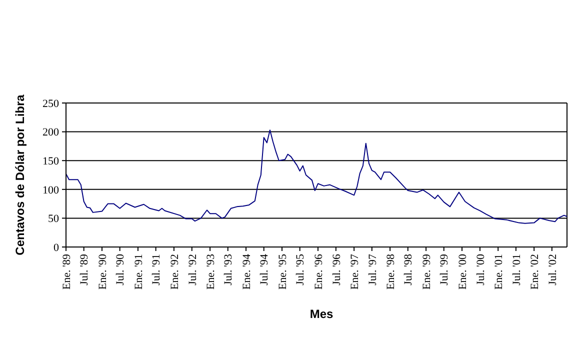 The height and width of the screenshot is (337, 582). Describe the element at coordinates (264, 270) in the screenshot. I see `x-tick-label: Jul. '94` at that location.